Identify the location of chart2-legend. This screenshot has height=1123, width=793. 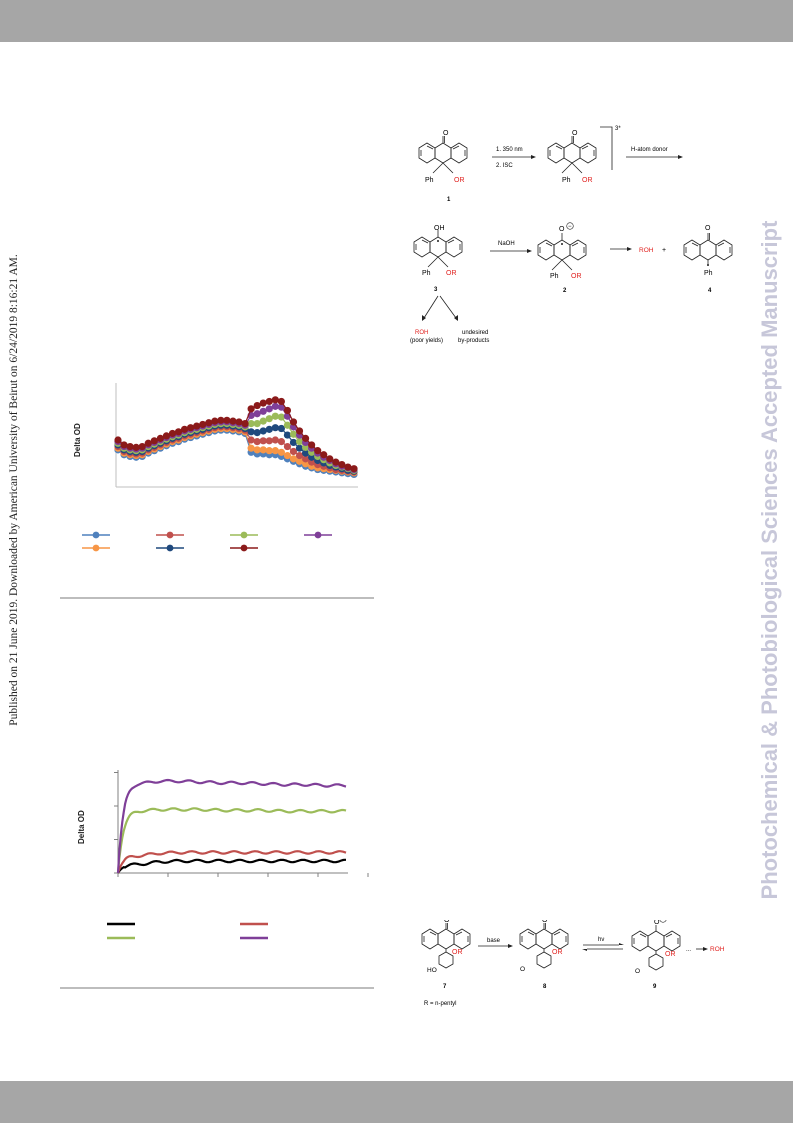
(187, 931).